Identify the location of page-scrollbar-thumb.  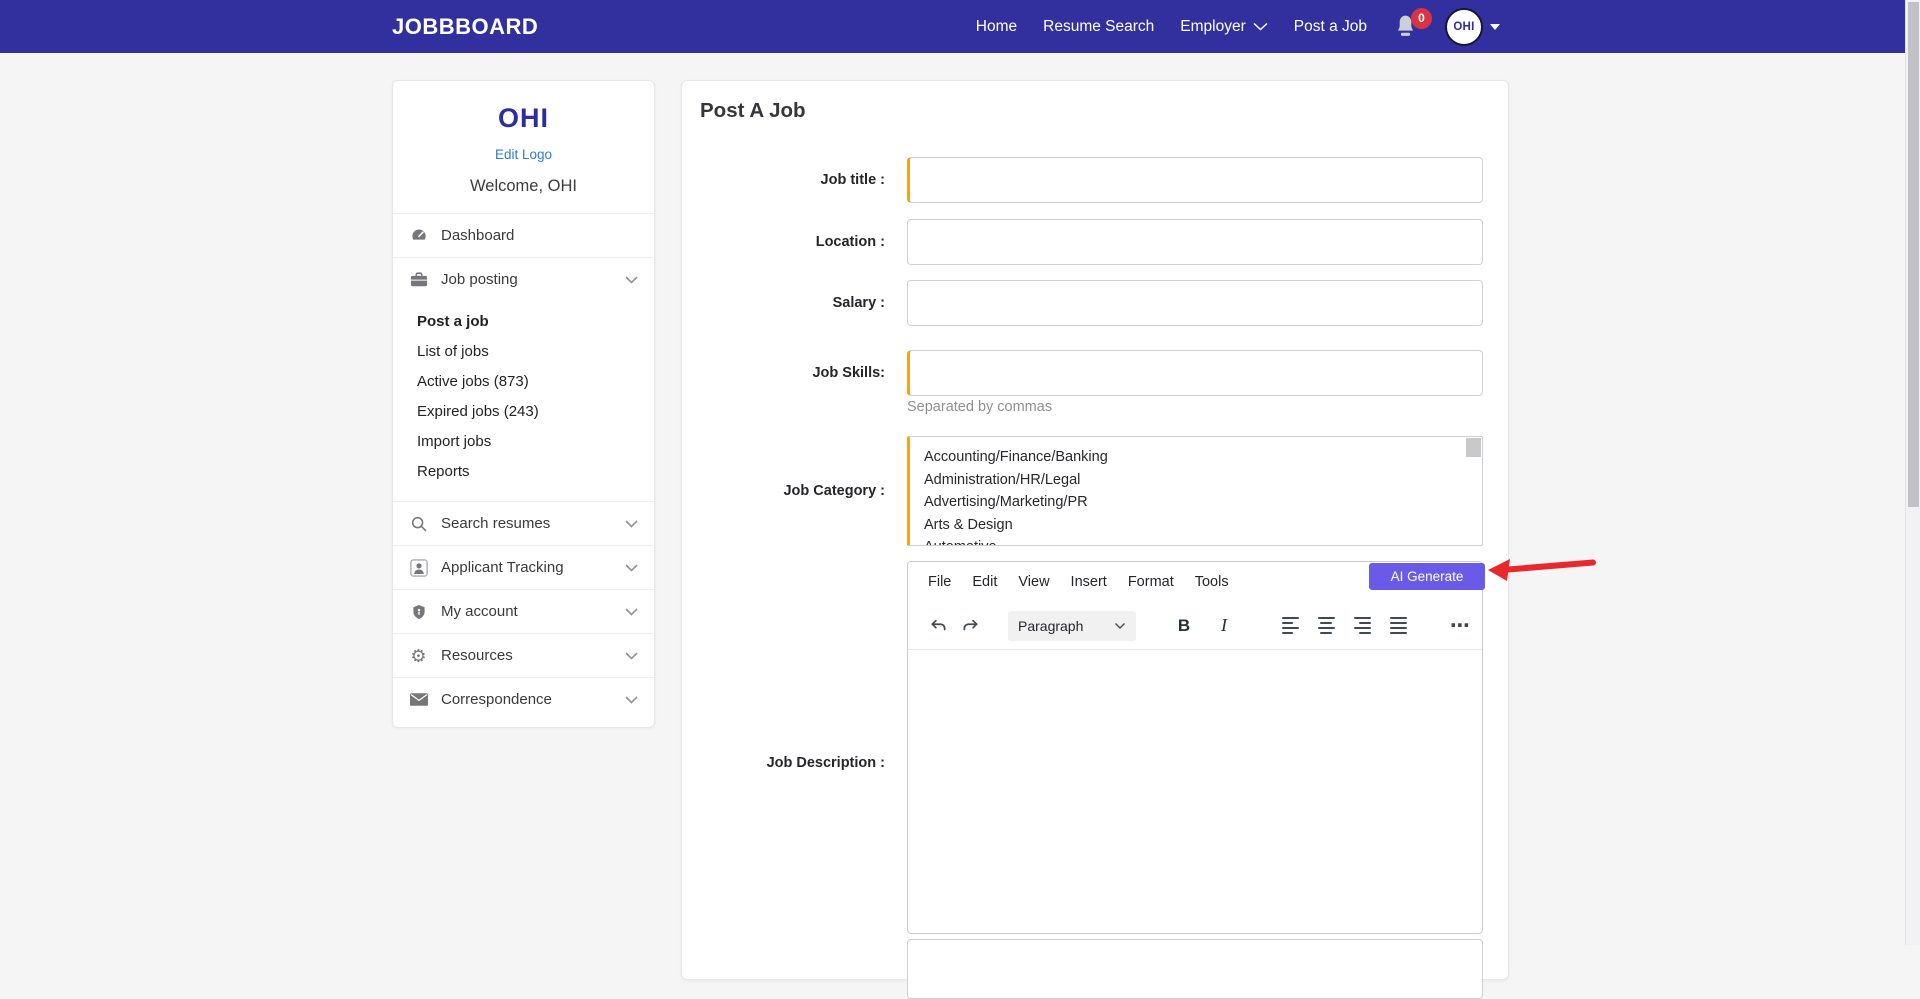
(1913, 254).